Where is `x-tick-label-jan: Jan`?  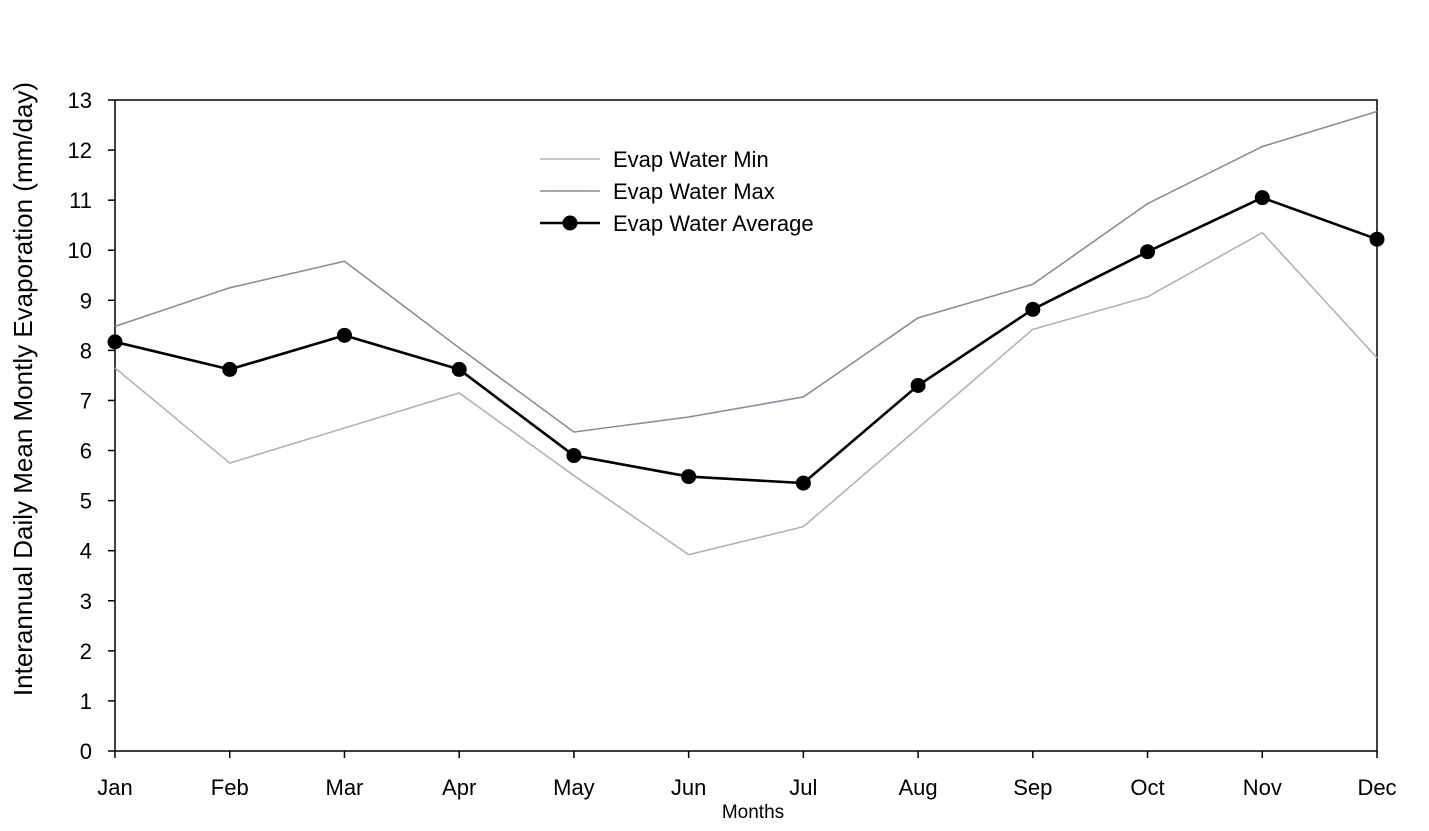
x-tick-label-jan: Jan is located at coordinates (114, 787).